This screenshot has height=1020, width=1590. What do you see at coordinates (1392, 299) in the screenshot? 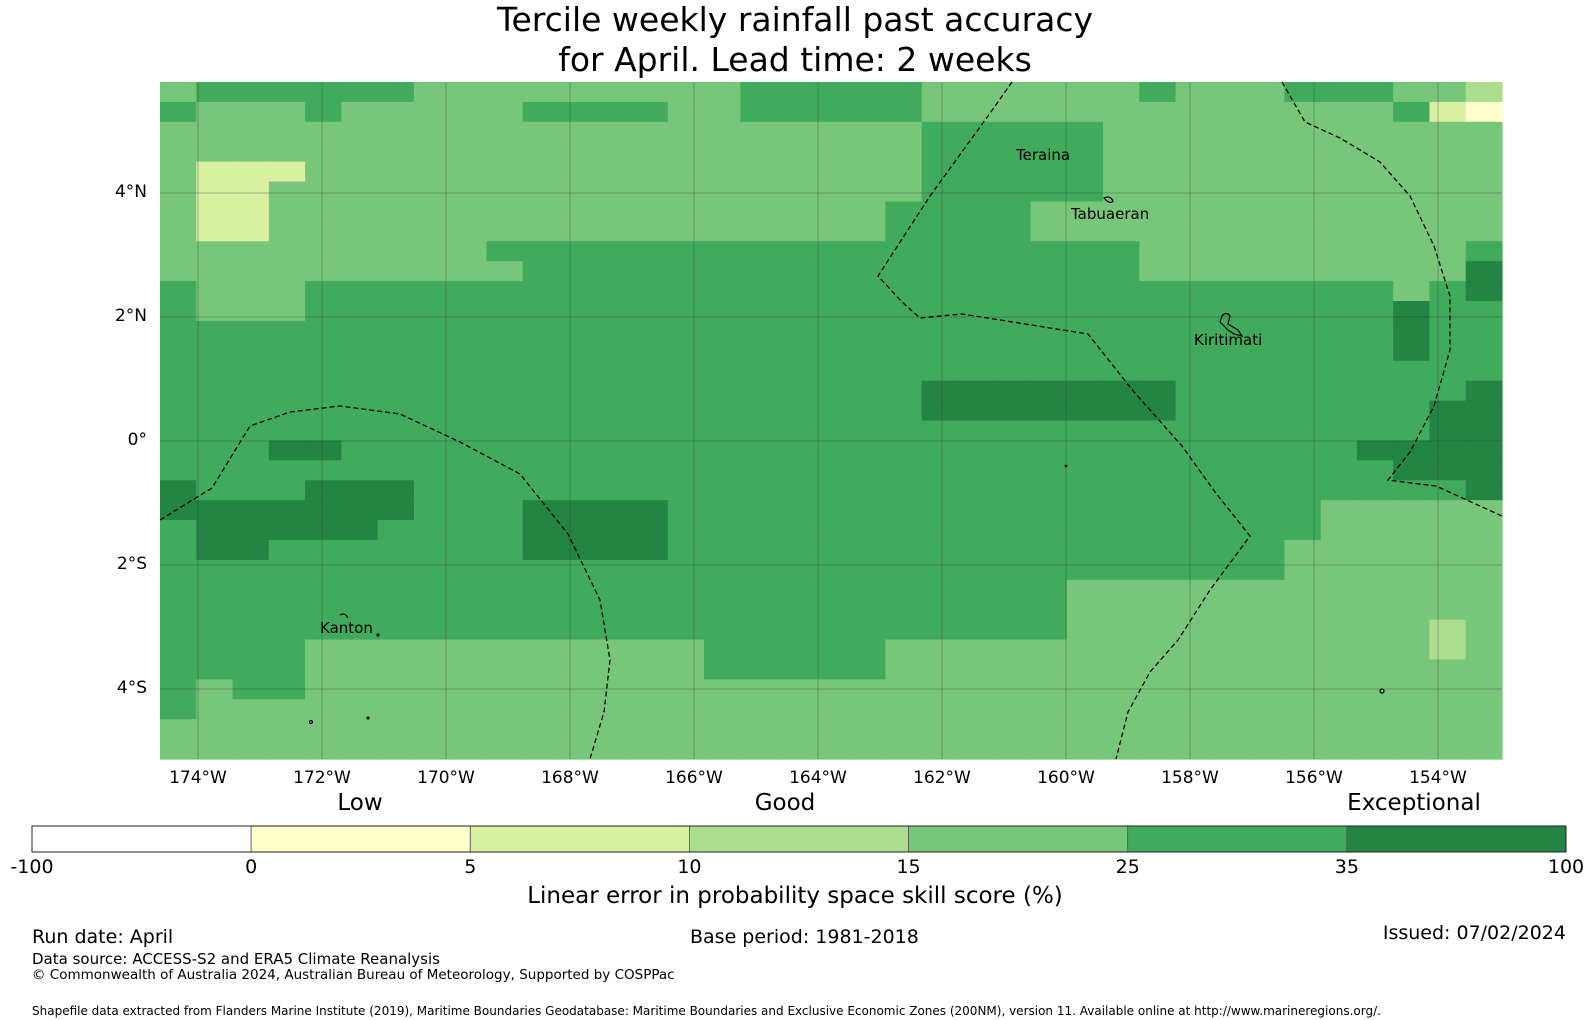
I see `eez-boundary-east` at bounding box center [1392, 299].